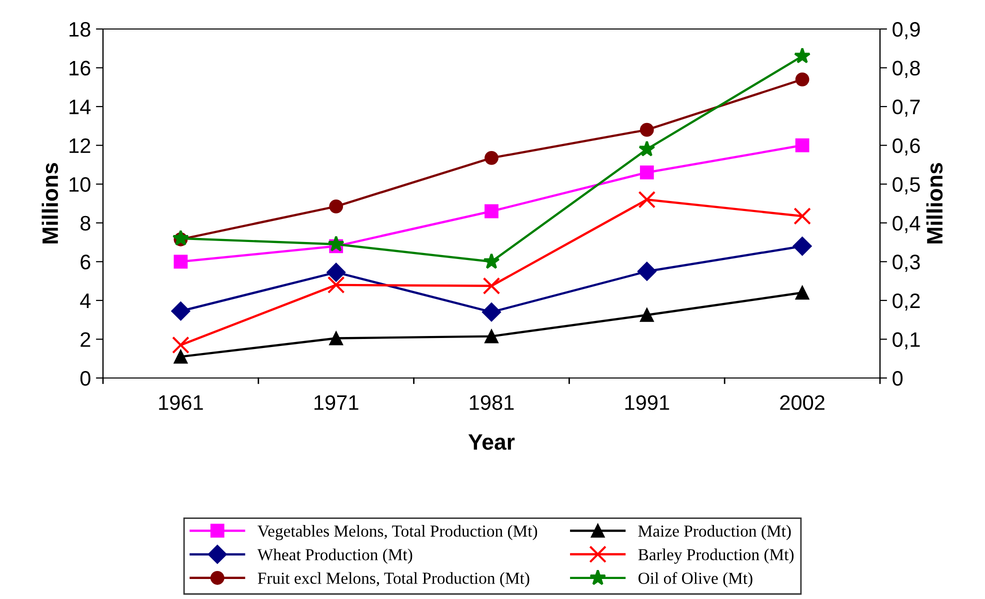  What do you see at coordinates (647, 402) in the screenshot?
I see `x-tick-label: 1991` at bounding box center [647, 402].